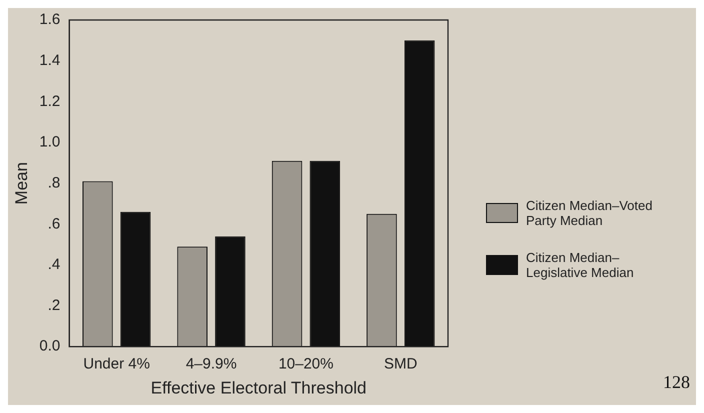  Describe the element at coordinates (676, 382) in the screenshot. I see `text: 128` at that location.